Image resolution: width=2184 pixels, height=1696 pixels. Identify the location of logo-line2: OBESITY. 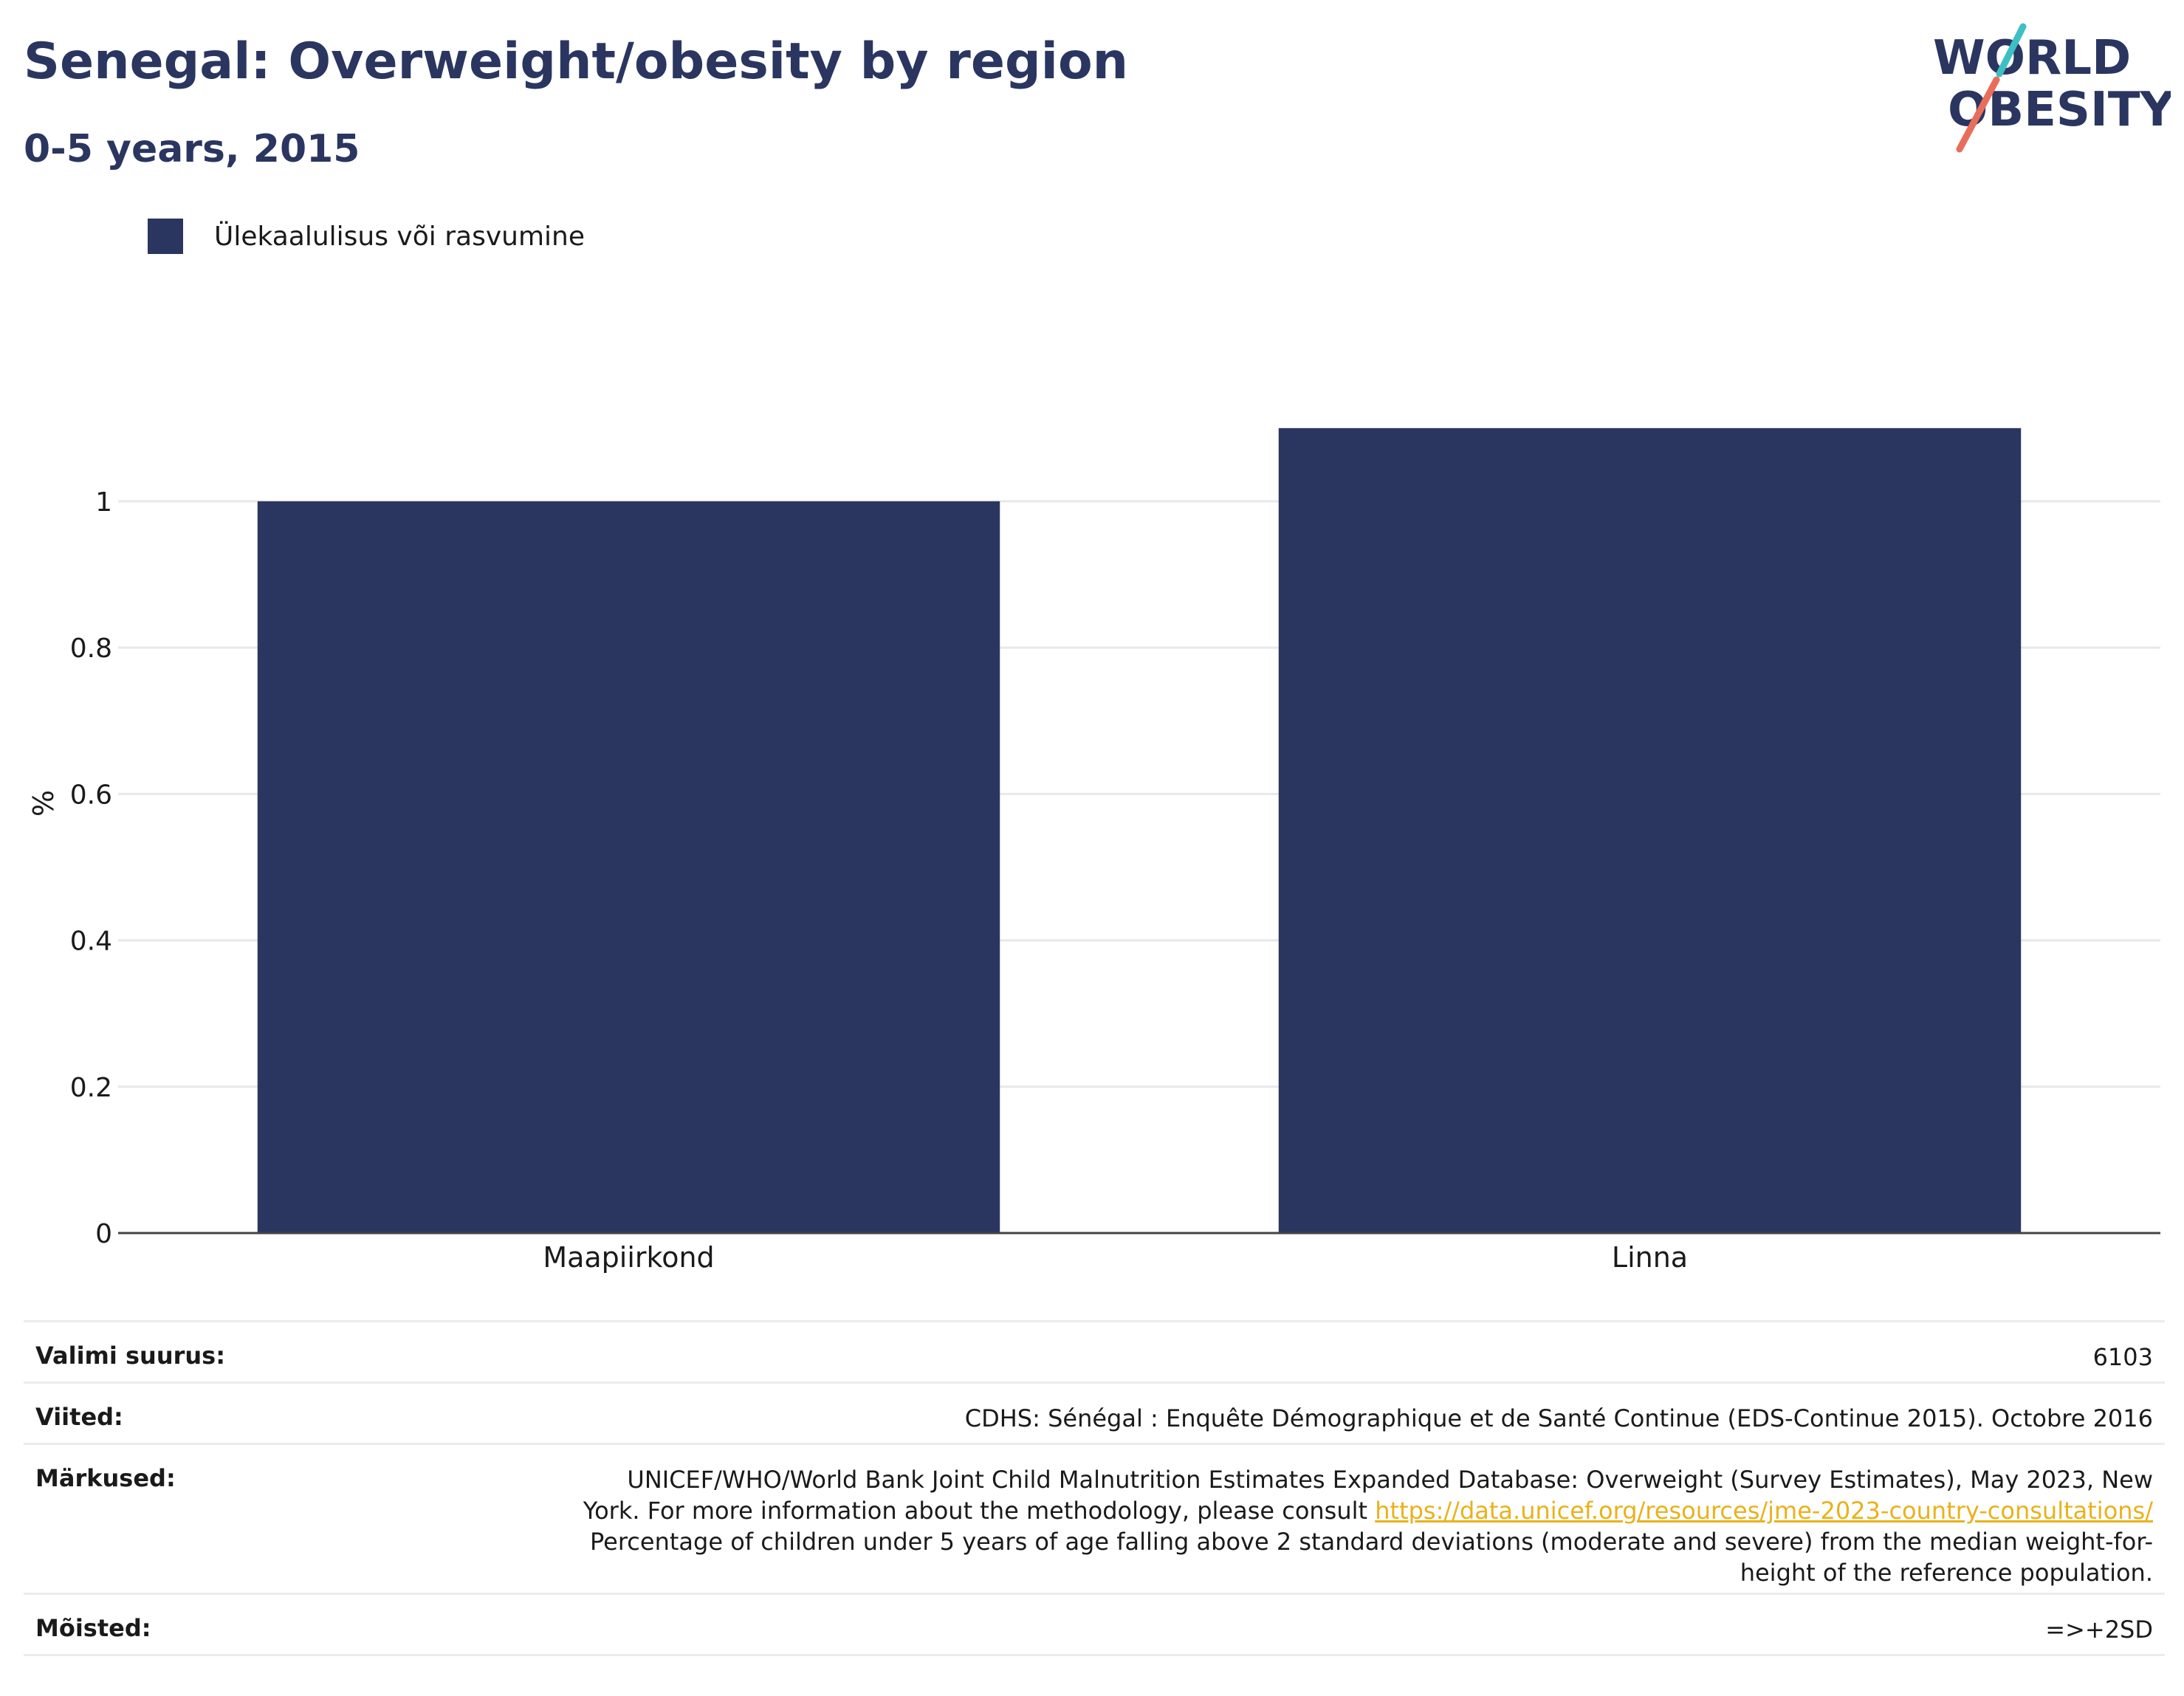
(2059, 110).